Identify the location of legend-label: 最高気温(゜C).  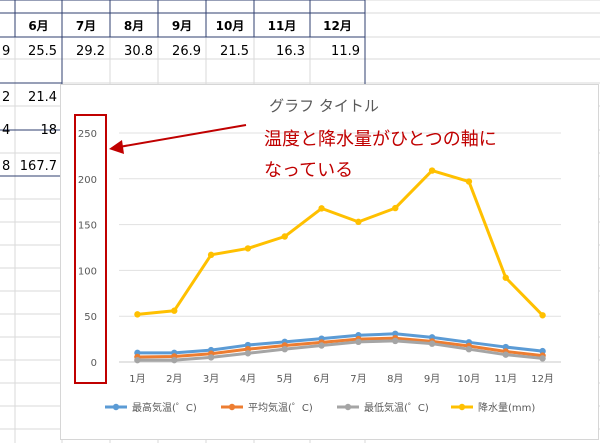
(164, 407).